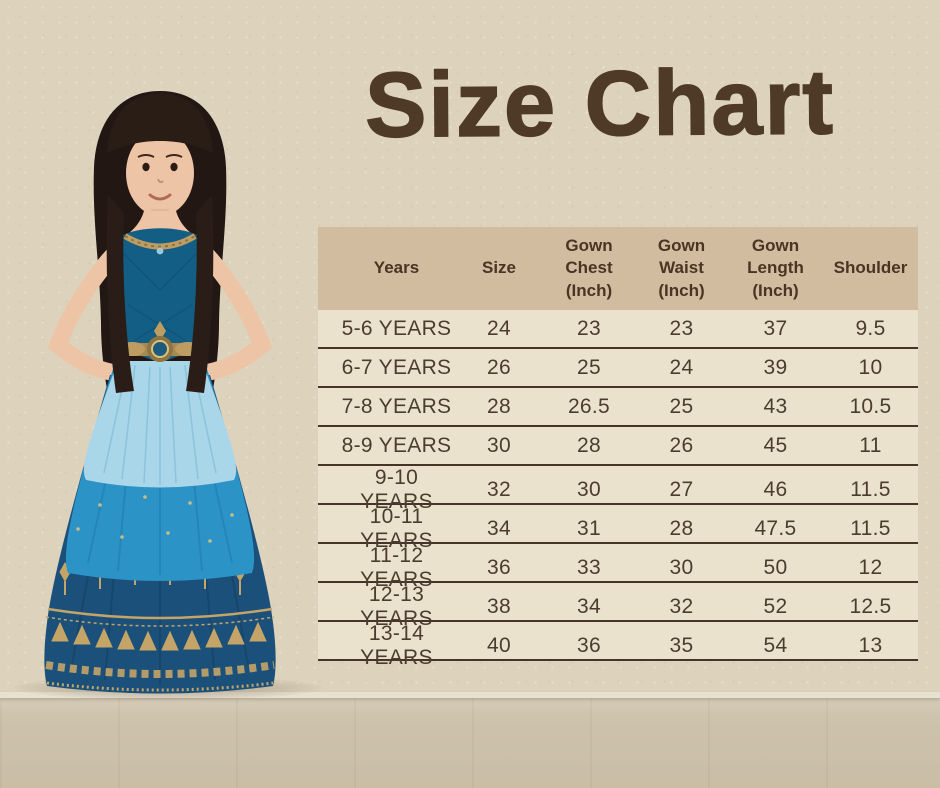 This screenshot has height=788, width=940. What do you see at coordinates (589, 367) in the screenshot?
I see `cell-chest: 25` at bounding box center [589, 367].